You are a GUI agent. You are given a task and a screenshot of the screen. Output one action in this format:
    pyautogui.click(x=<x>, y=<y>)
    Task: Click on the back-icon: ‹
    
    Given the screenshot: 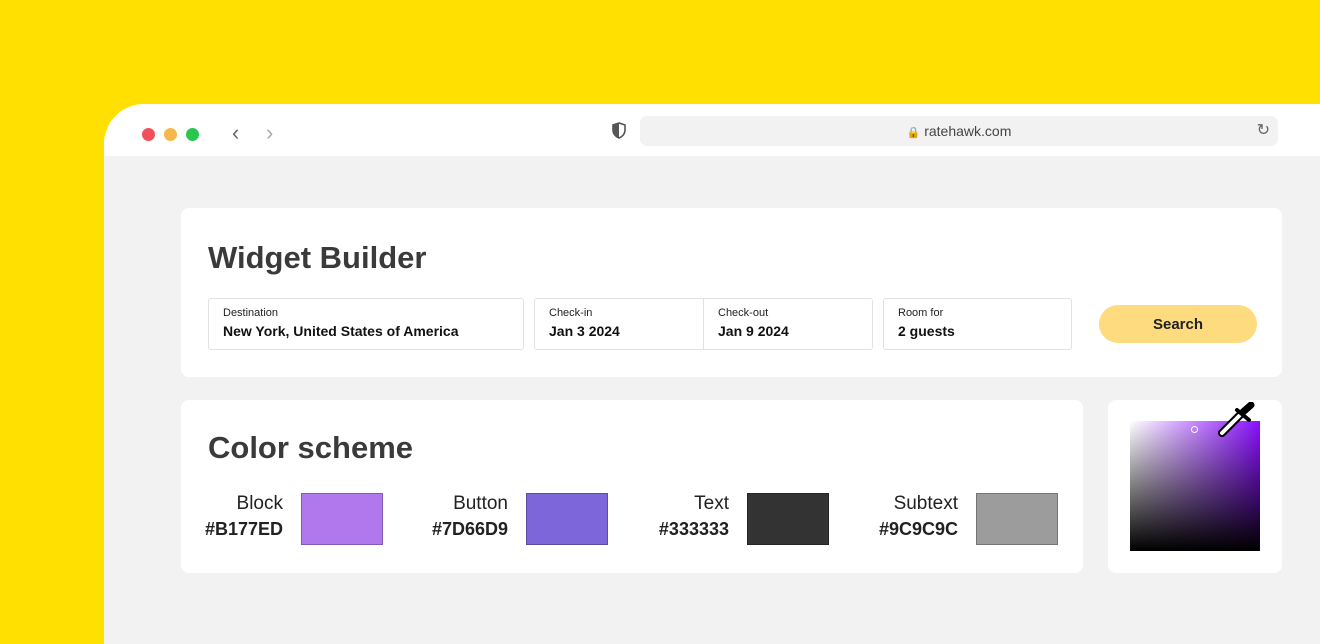 What is the action you would take?
    pyautogui.click(x=236, y=132)
    